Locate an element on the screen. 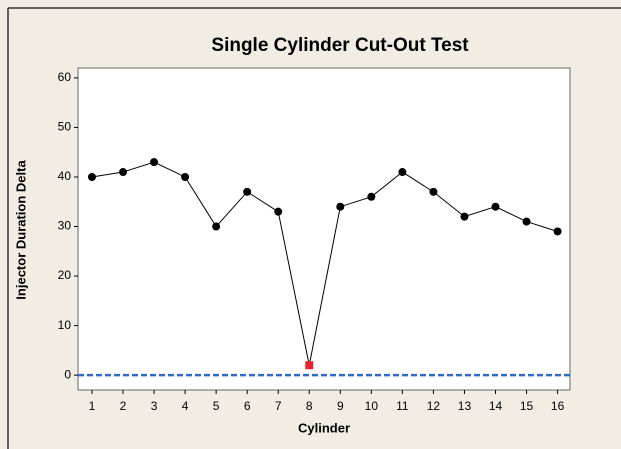  x-tick-label: 6 is located at coordinates (247, 406).